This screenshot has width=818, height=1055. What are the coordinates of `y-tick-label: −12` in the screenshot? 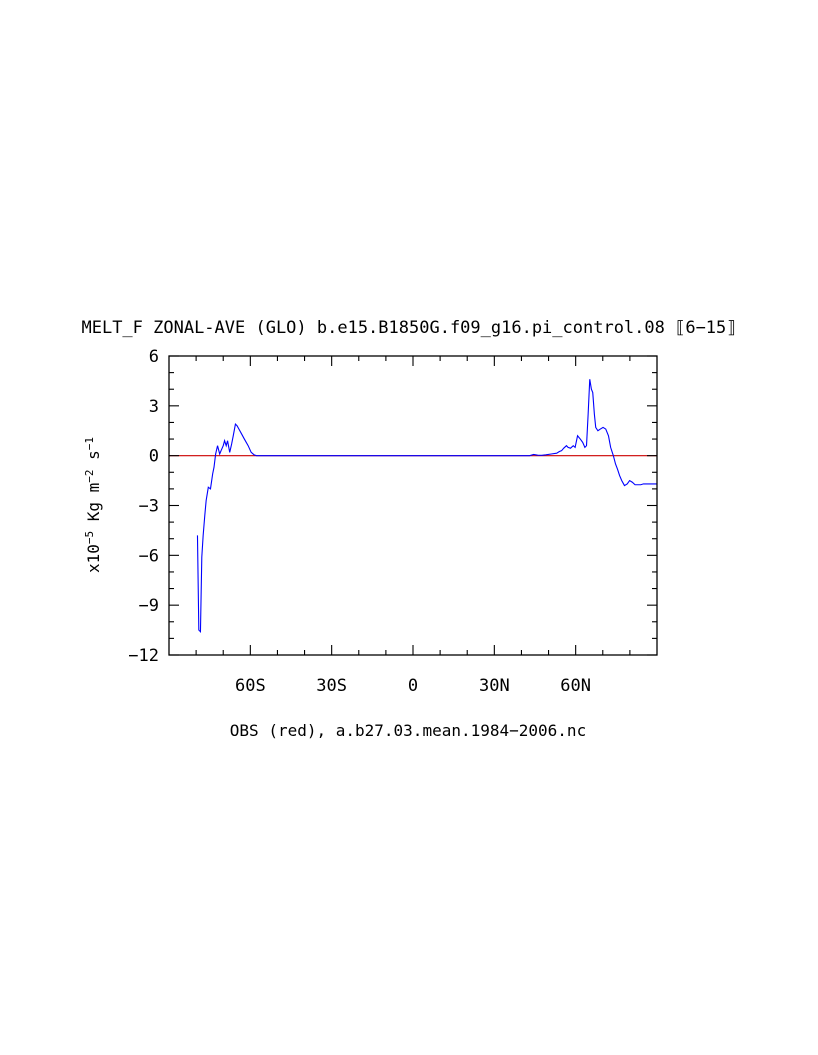 It's located at (143, 656).